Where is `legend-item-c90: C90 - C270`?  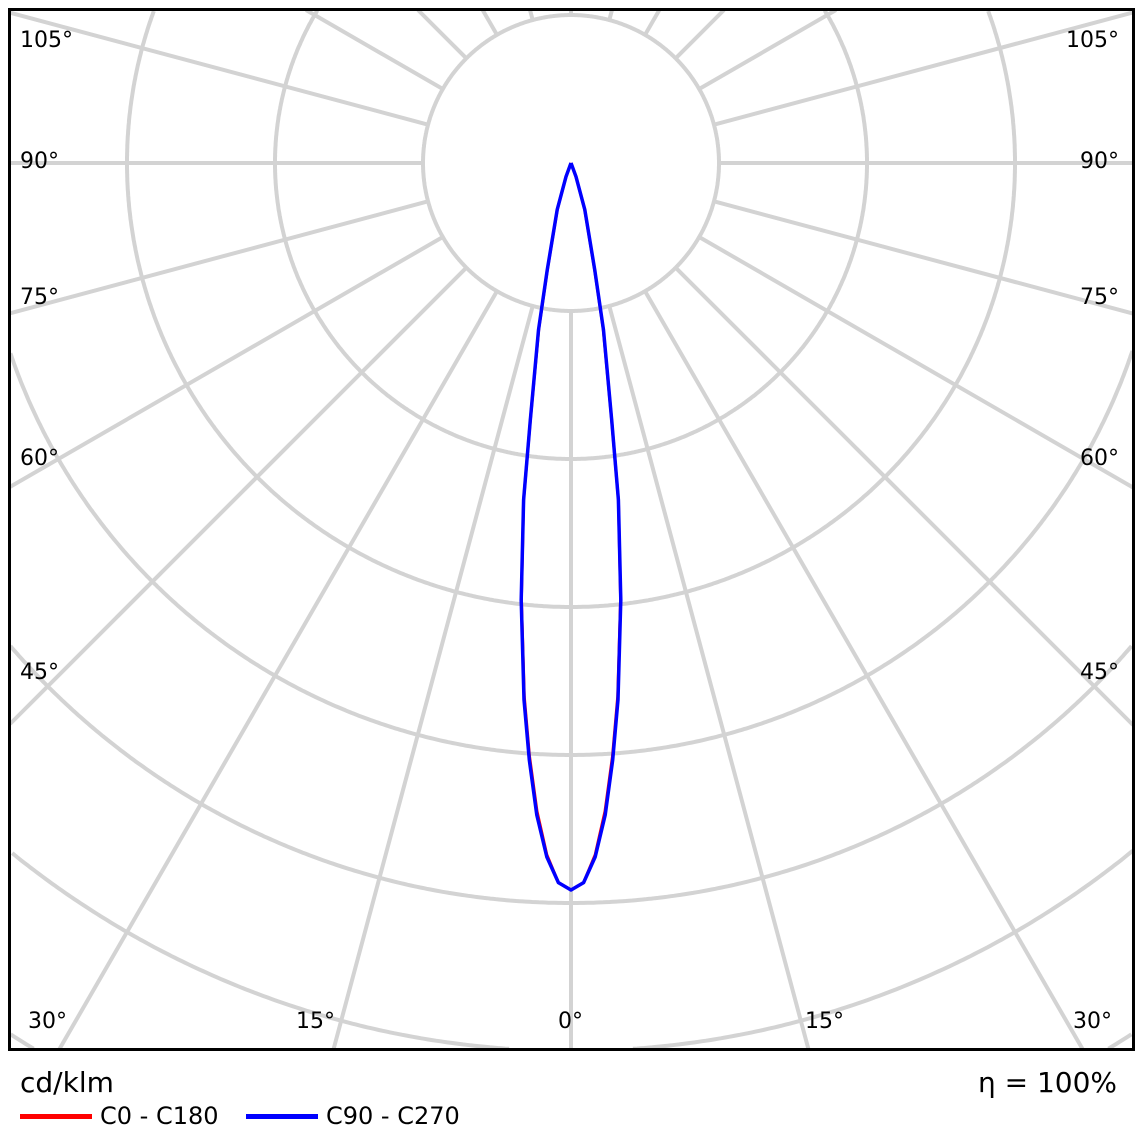
legend-item-c90: C90 - C270 is located at coordinates (353, 1116).